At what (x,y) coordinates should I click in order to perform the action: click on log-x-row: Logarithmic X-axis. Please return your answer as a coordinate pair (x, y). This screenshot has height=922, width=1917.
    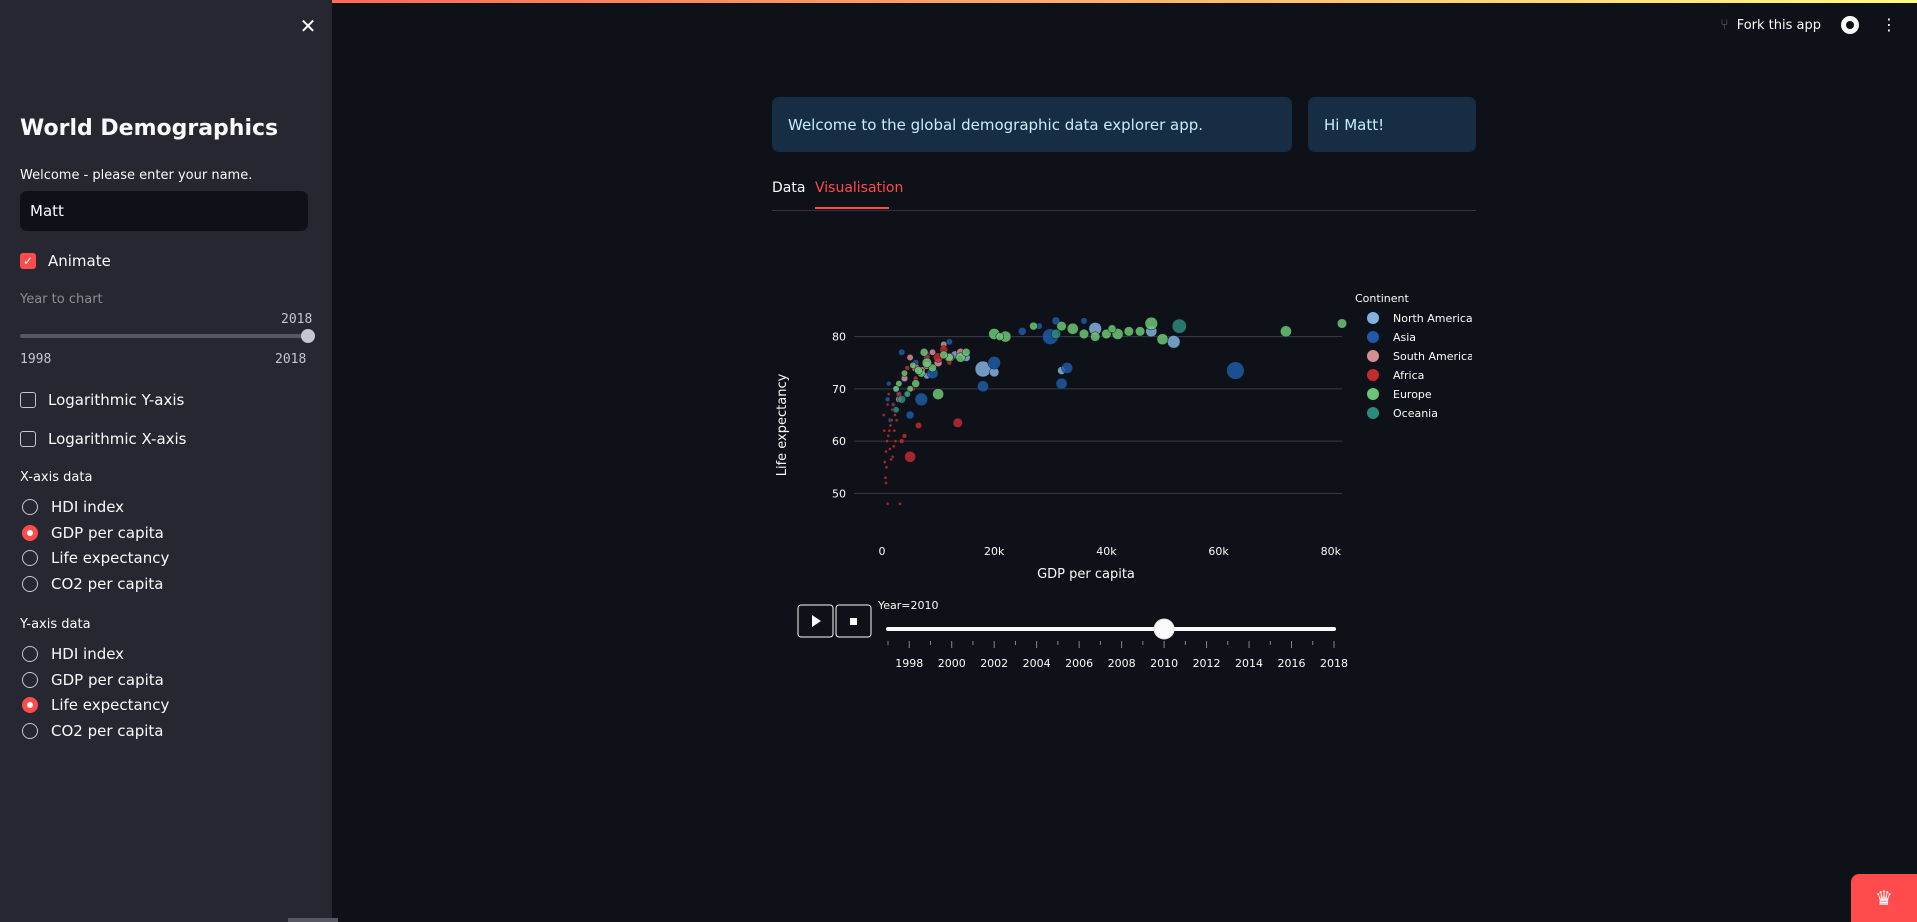
    Looking at the image, I should click on (103, 439).